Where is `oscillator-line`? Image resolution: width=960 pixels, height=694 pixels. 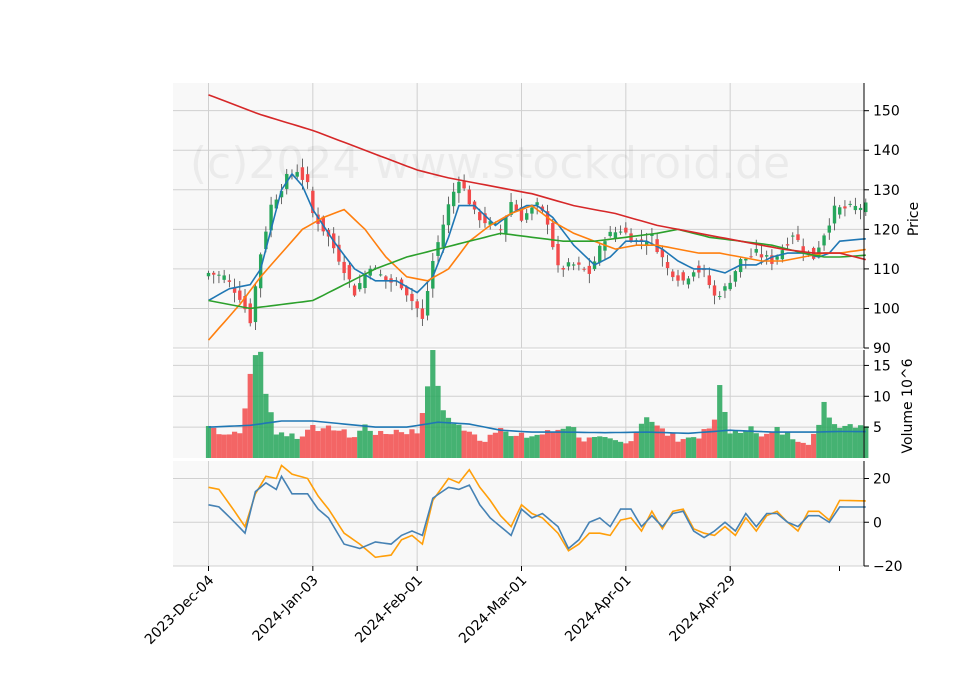 oscillator-line is located at coordinates (537, 512).